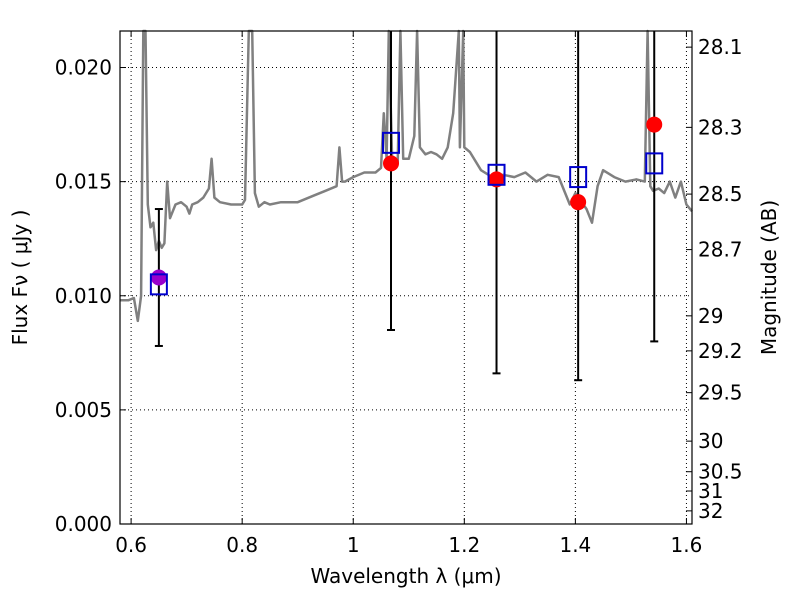 The width and height of the screenshot is (800, 600). I want to click on right-tick-label: 31, so click(710, 491).